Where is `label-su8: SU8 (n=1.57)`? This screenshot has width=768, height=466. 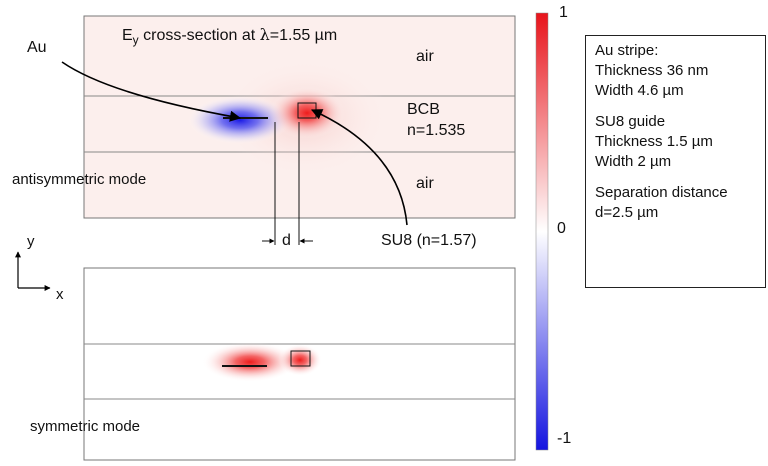
label-su8: SU8 (n=1.57) is located at coordinates (429, 240).